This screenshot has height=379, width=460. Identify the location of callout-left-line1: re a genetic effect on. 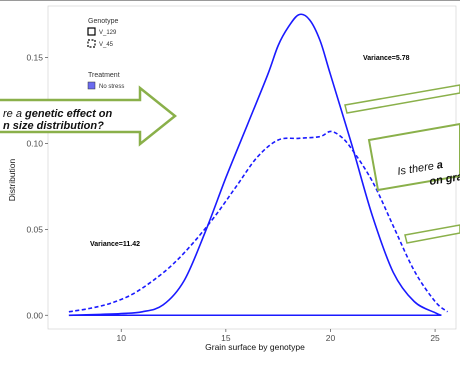
(58, 114).